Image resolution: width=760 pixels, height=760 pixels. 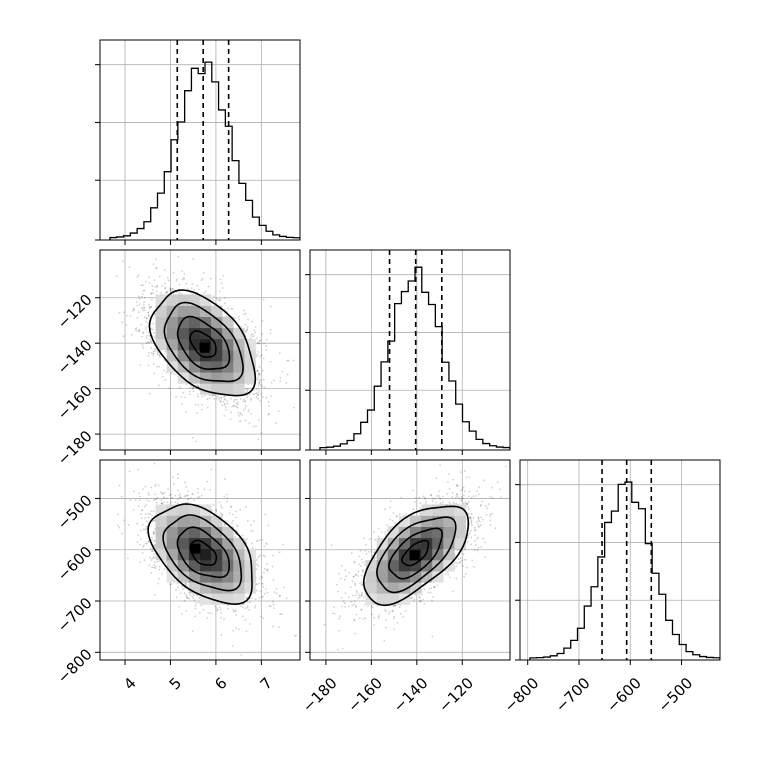 I want to click on y-tick-label: −120, so click(x=75, y=312).